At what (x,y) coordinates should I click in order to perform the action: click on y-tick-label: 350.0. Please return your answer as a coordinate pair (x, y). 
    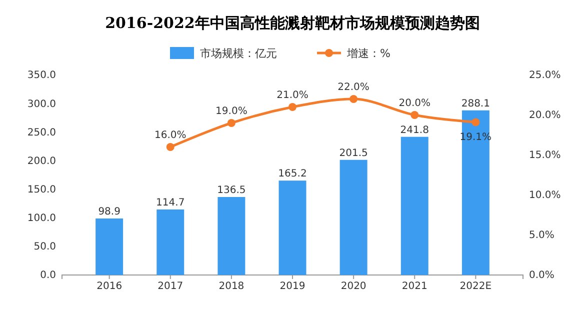
    Looking at the image, I should click on (41, 76).